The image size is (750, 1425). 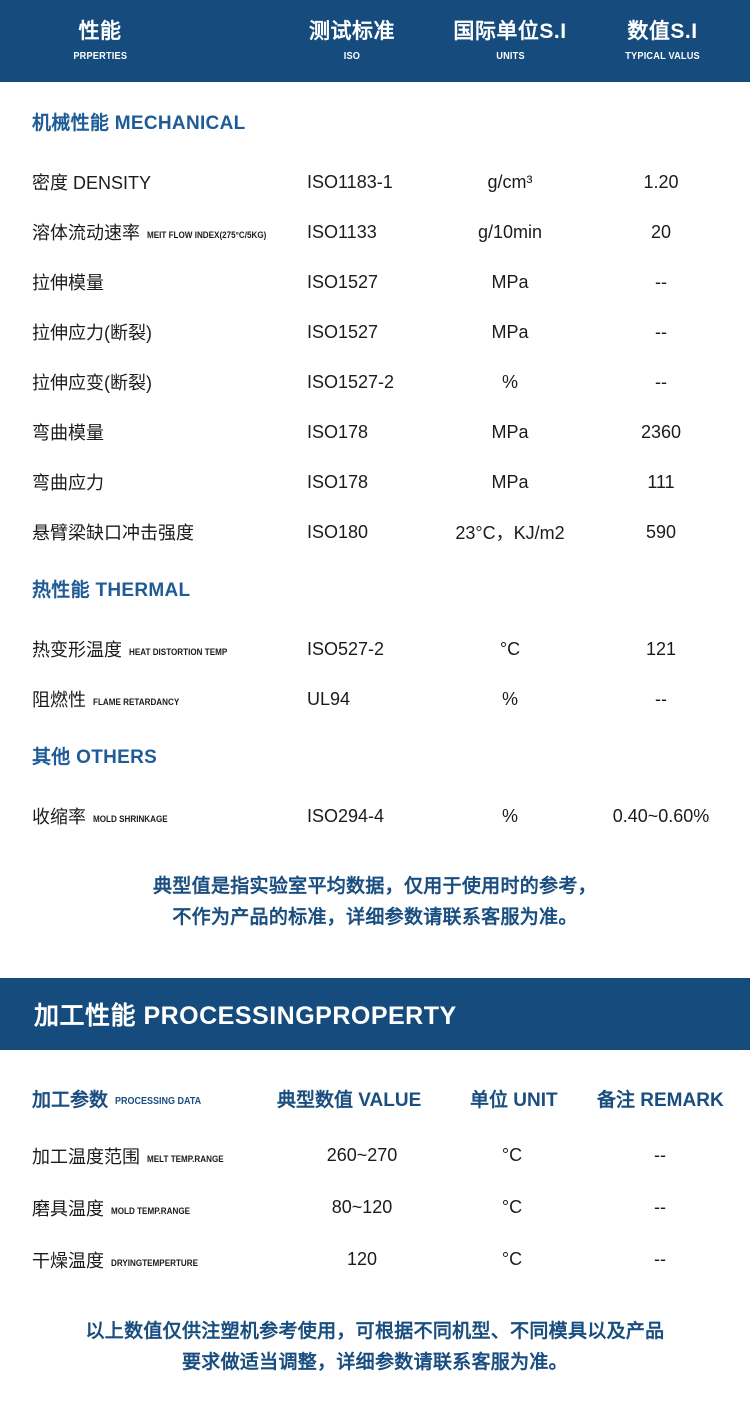 What do you see at coordinates (59, 817) in the screenshot?
I see `row-property-cn: 收缩率` at bounding box center [59, 817].